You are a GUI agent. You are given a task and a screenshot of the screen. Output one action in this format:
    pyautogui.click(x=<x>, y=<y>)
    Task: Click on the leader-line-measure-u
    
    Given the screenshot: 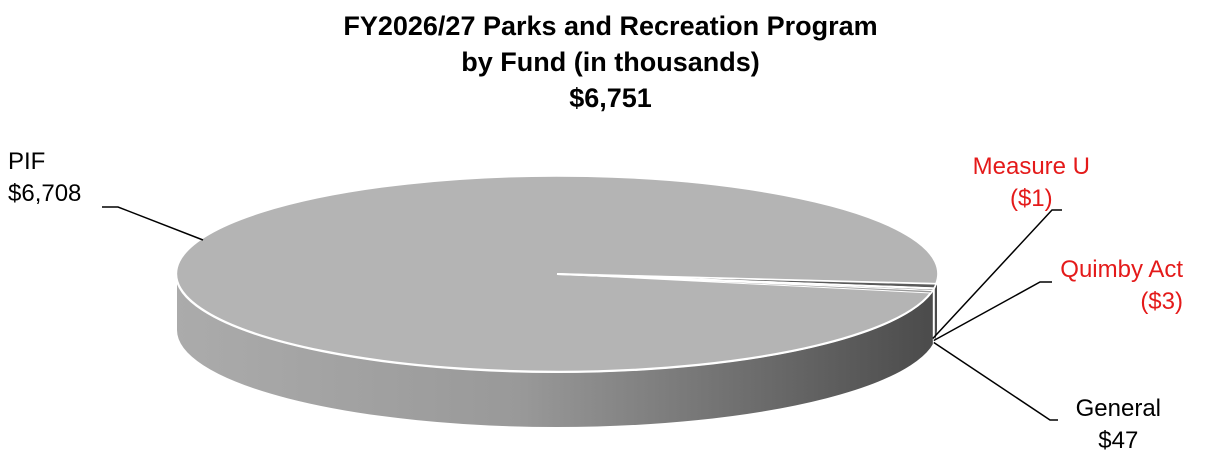 What is the action you would take?
    pyautogui.click(x=997, y=274)
    